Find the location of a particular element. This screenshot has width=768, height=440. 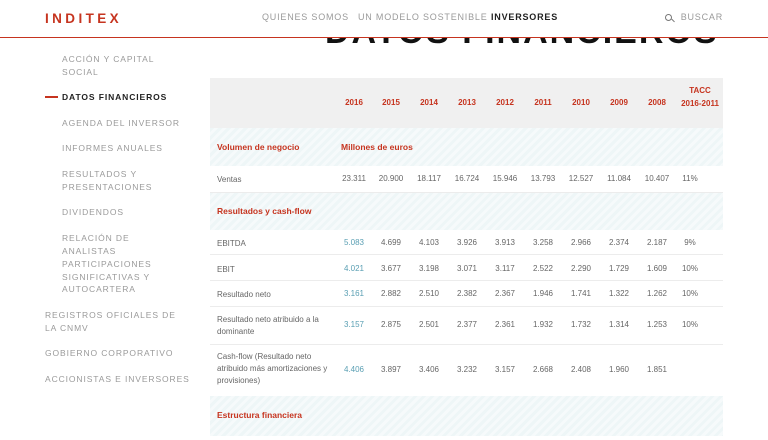

table-cell: 15.946 is located at coordinates (505, 178).